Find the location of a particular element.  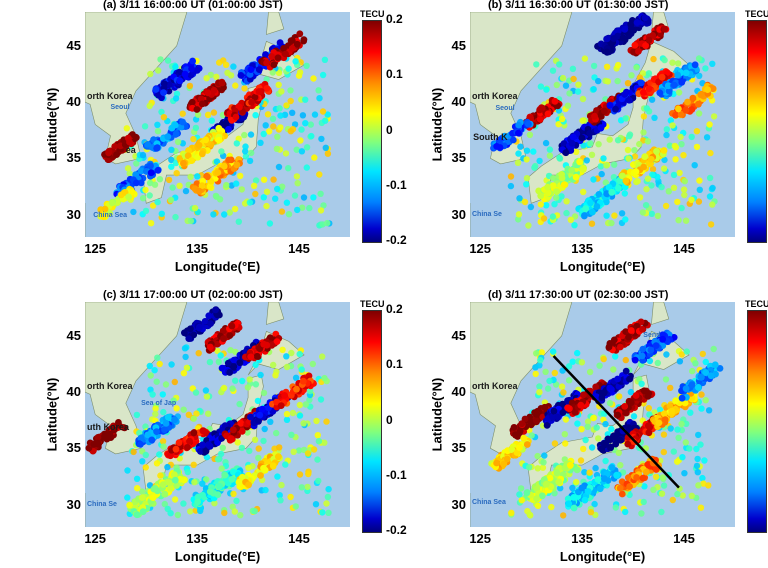

y-tick-label: 45 is located at coordinates (458, 45).